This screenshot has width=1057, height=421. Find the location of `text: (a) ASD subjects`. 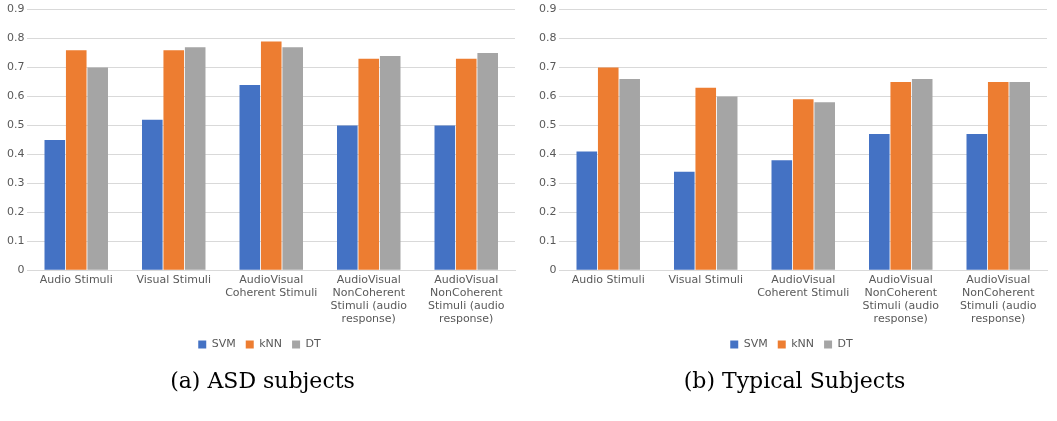

text: (a) ASD subjects is located at coordinates (262, 380).